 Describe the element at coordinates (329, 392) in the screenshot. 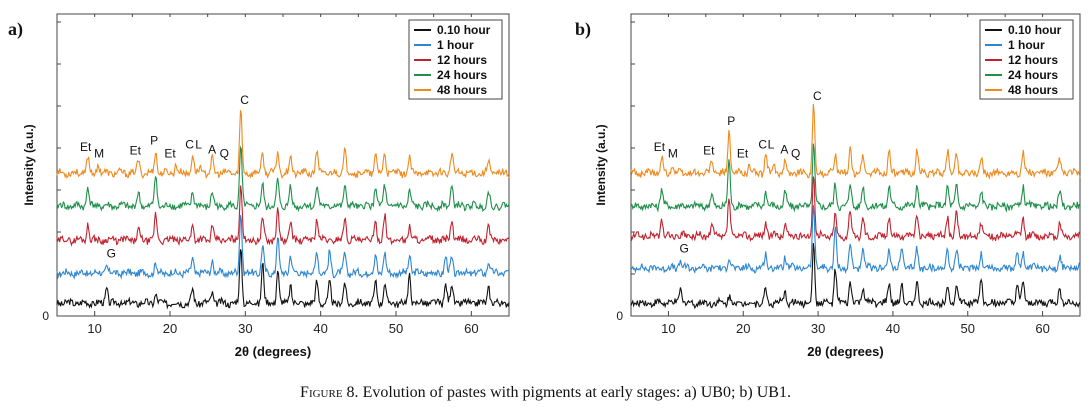

I see `caption-lead: Figure 8.` at that location.